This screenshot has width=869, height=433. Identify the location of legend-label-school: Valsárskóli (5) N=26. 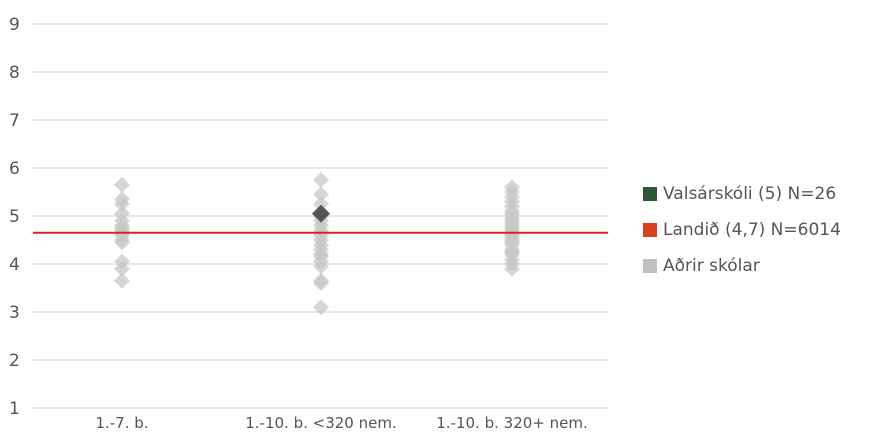
(750, 194).